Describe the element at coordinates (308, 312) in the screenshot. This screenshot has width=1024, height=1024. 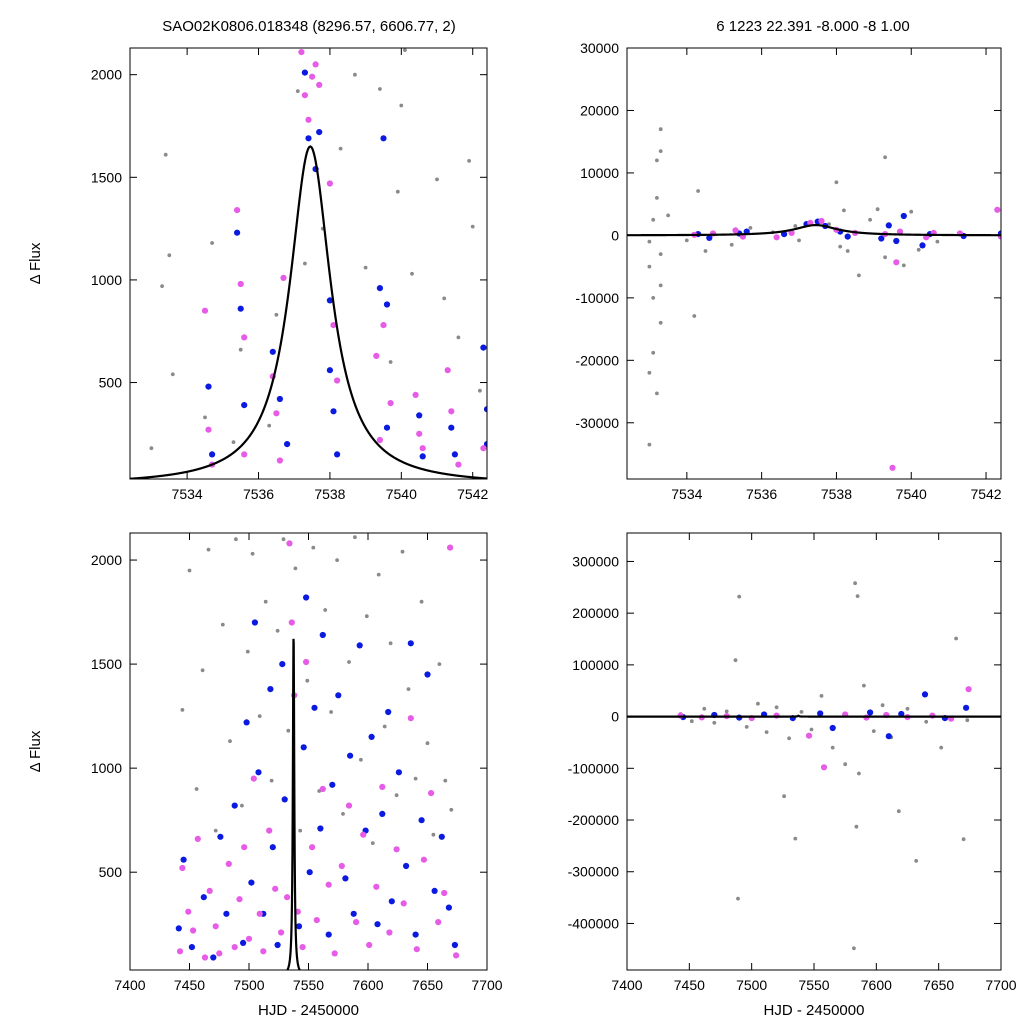
I see `model-curve-top-left` at that location.